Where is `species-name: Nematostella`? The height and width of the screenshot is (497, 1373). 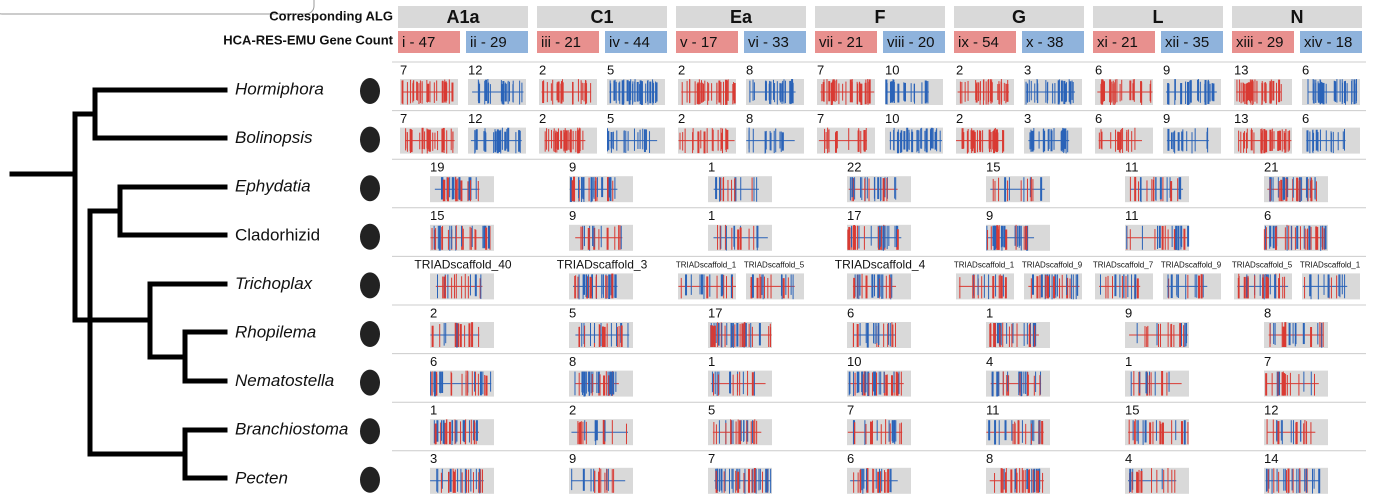
species-name: Nematostella is located at coordinates (284, 380).